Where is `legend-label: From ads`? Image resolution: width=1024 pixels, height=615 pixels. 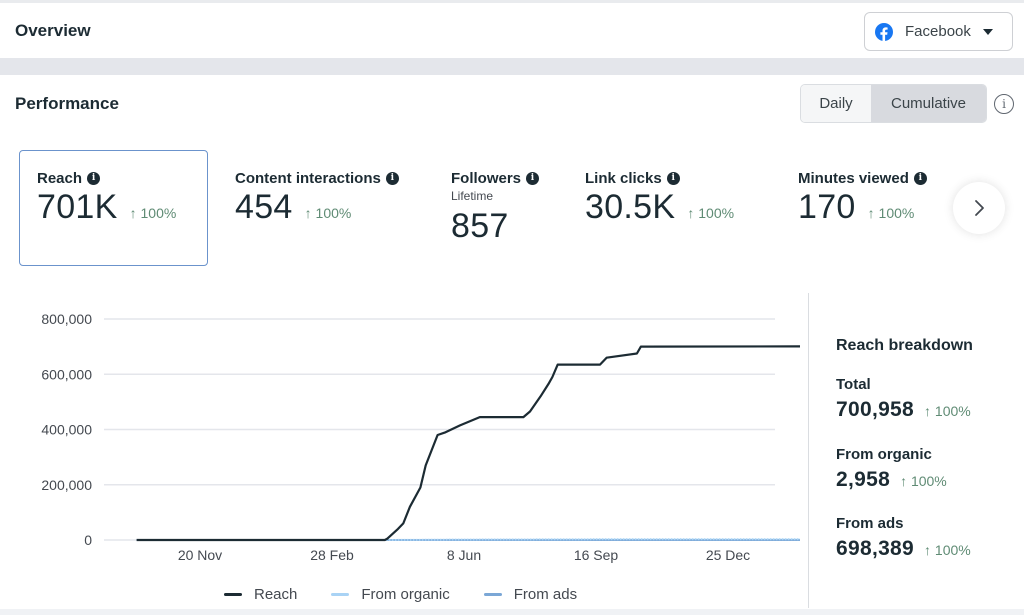
legend-label: From ads is located at coordinates (545, 594).